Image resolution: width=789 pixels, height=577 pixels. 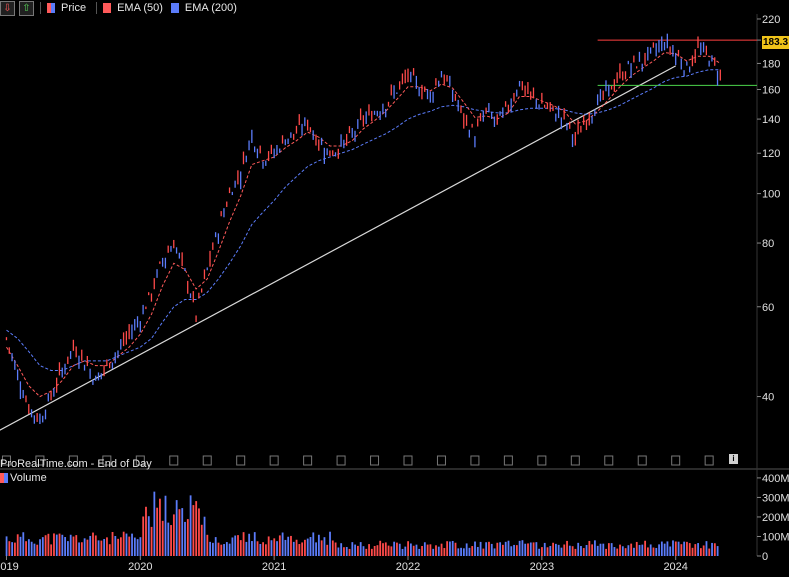 What do you see at coordinates (26, 8) in the screenshot?
I see `up-arrow-icon: ⇧` at bounding box center [26, 8].